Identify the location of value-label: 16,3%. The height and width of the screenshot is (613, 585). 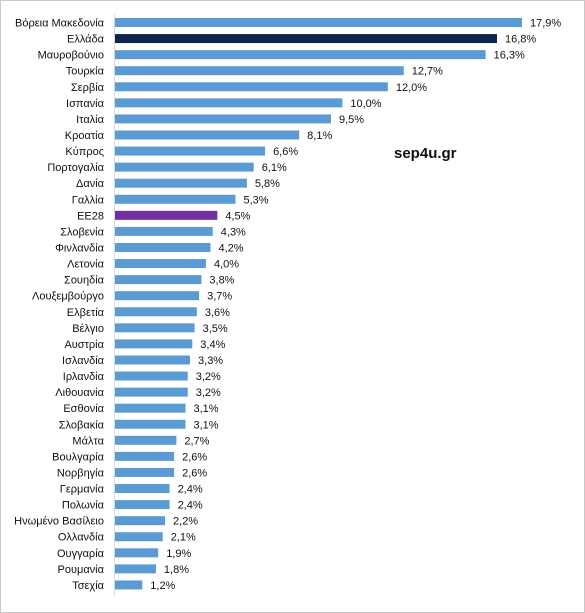
(509, 56).